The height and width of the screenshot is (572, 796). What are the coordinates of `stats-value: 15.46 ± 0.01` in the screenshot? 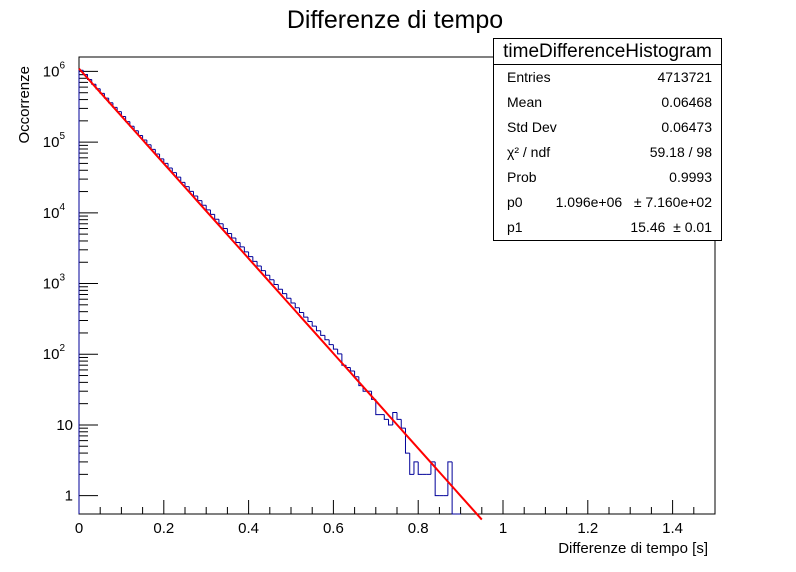 It's located at (671, 227).